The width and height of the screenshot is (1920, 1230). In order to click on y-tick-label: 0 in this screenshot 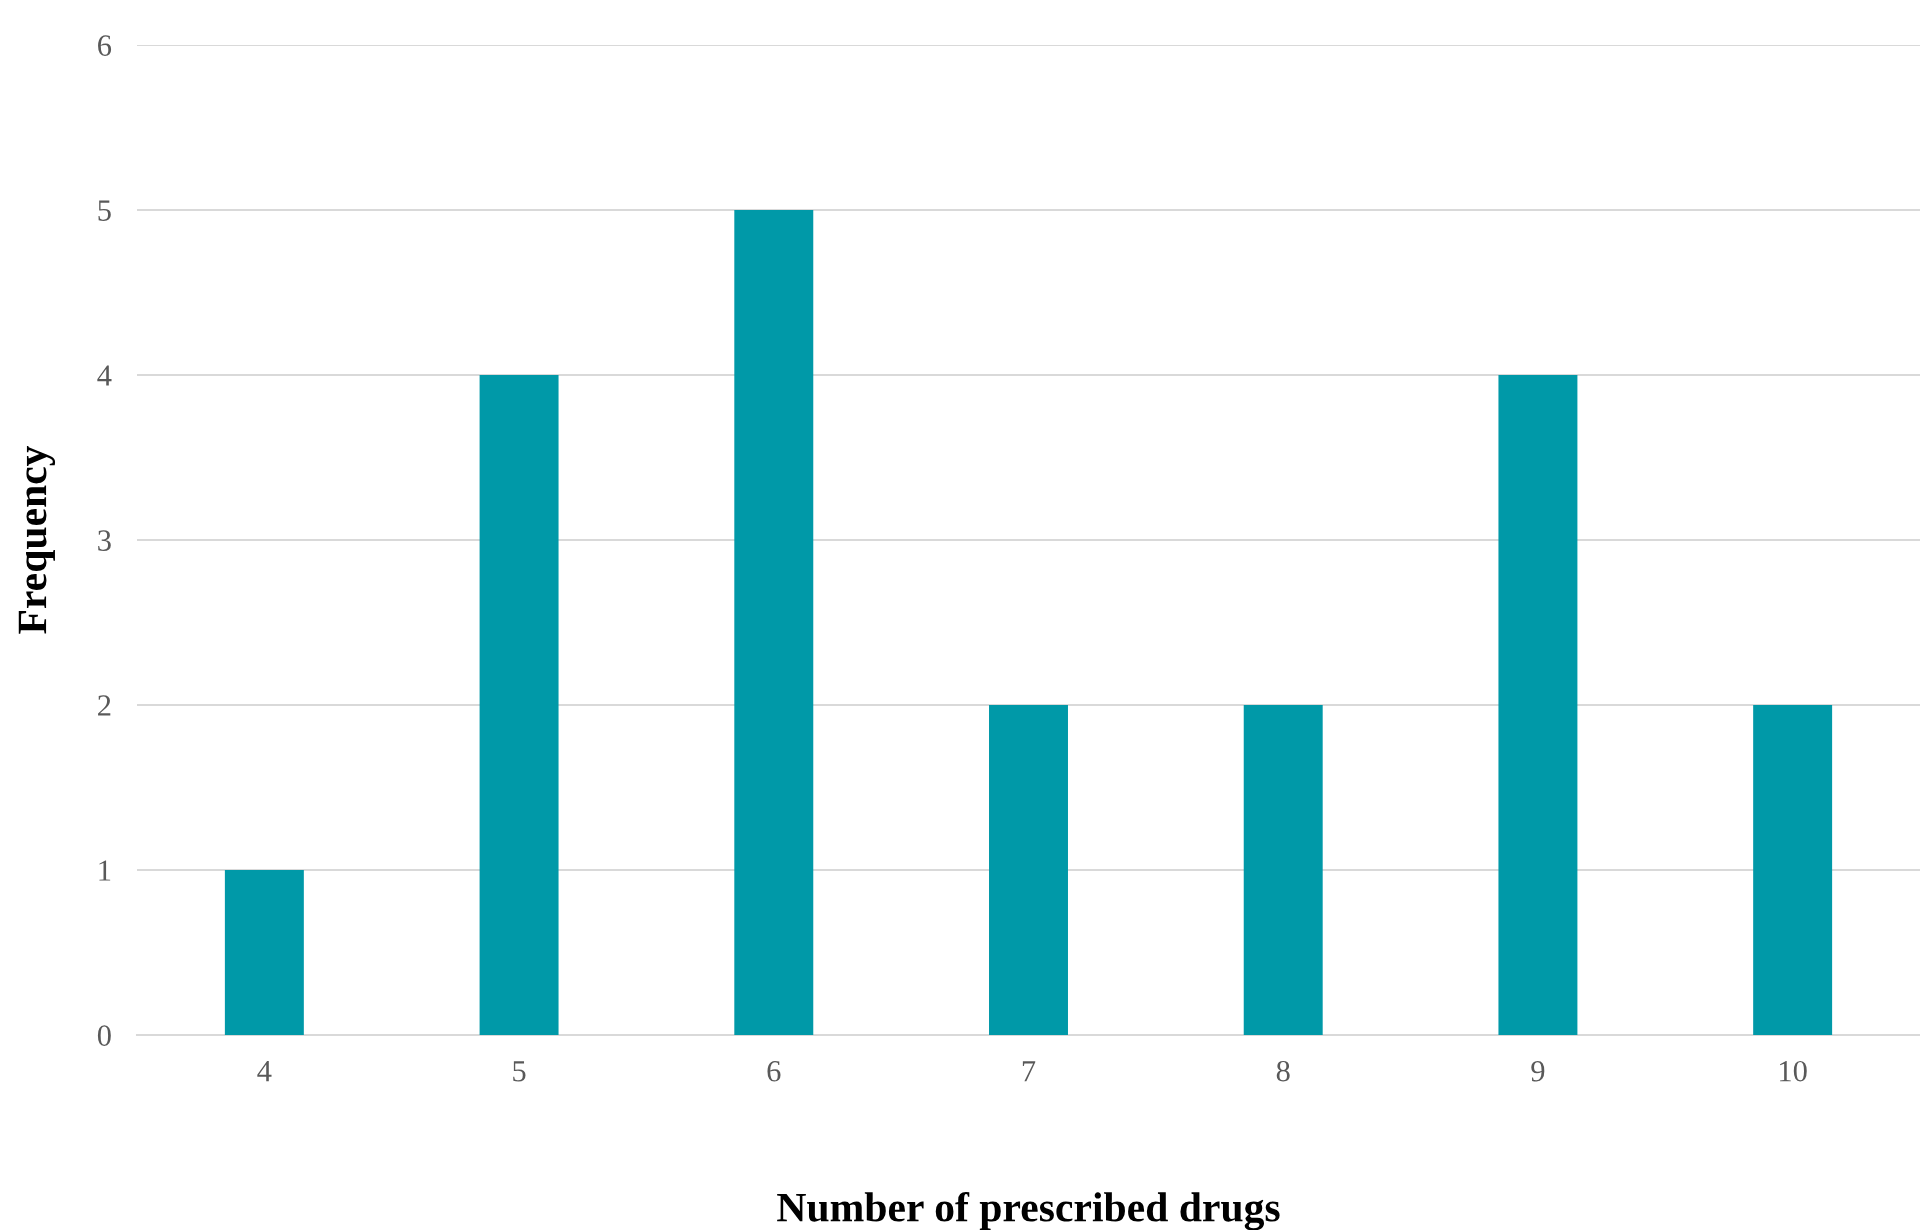, I will do `click(104, 1035)`.